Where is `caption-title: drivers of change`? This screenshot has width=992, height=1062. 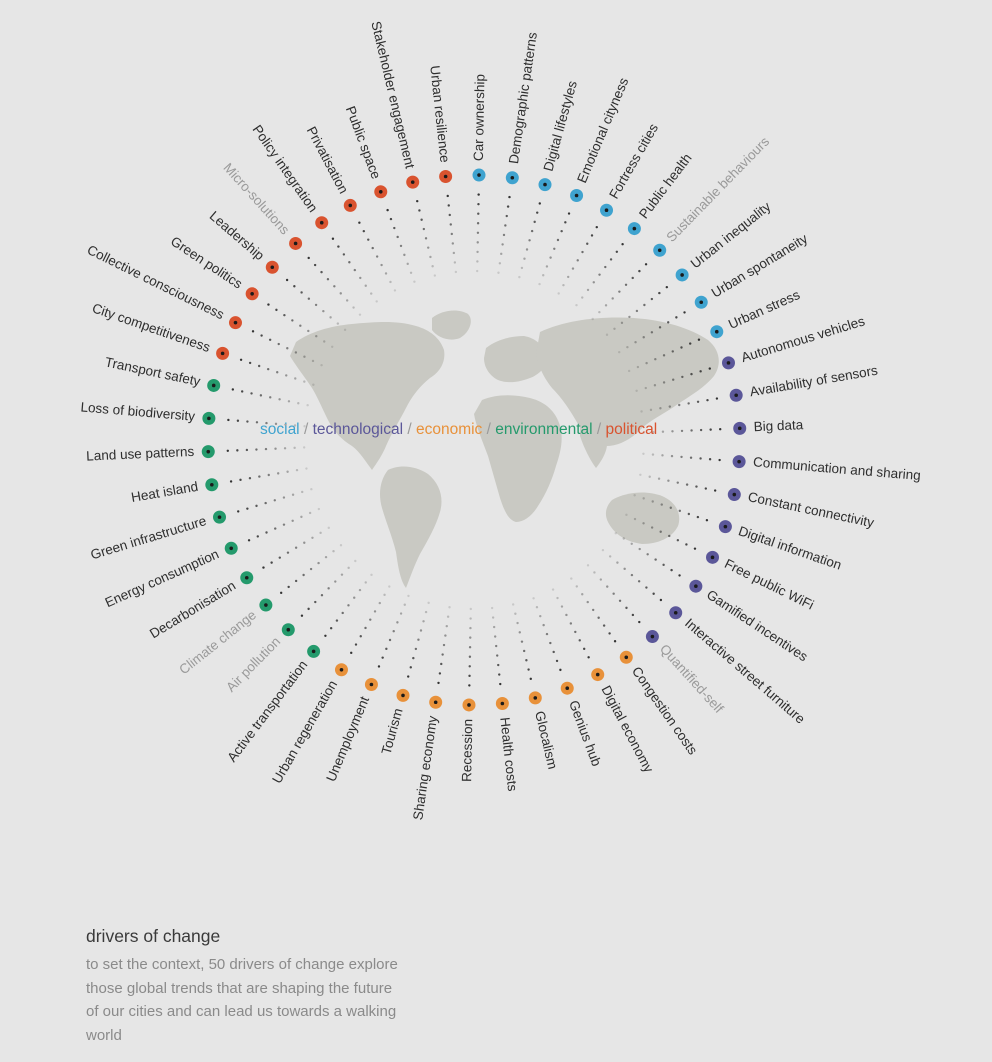
caption-title: drivers of change is located at coordinates (153, 936).